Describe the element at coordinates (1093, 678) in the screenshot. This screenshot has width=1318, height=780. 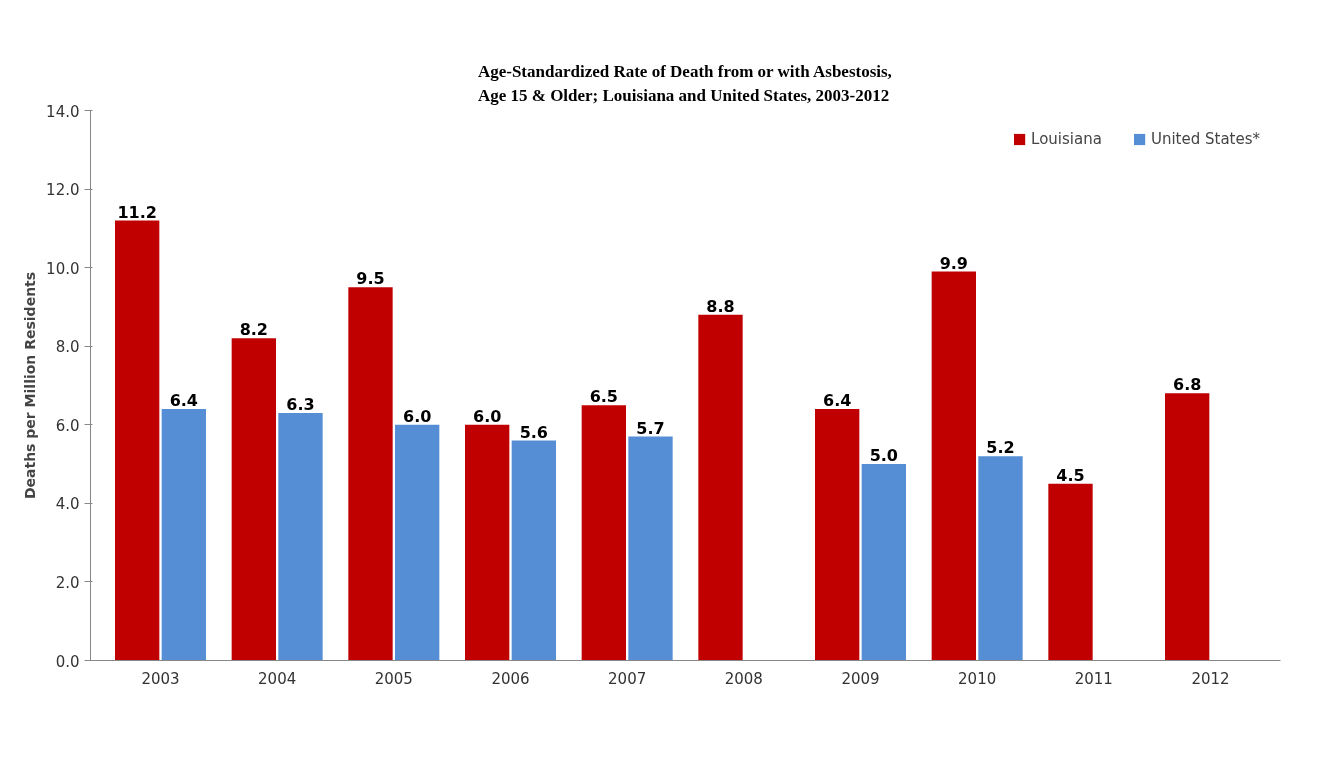
I see `x-tick-label: 2011` at that location.